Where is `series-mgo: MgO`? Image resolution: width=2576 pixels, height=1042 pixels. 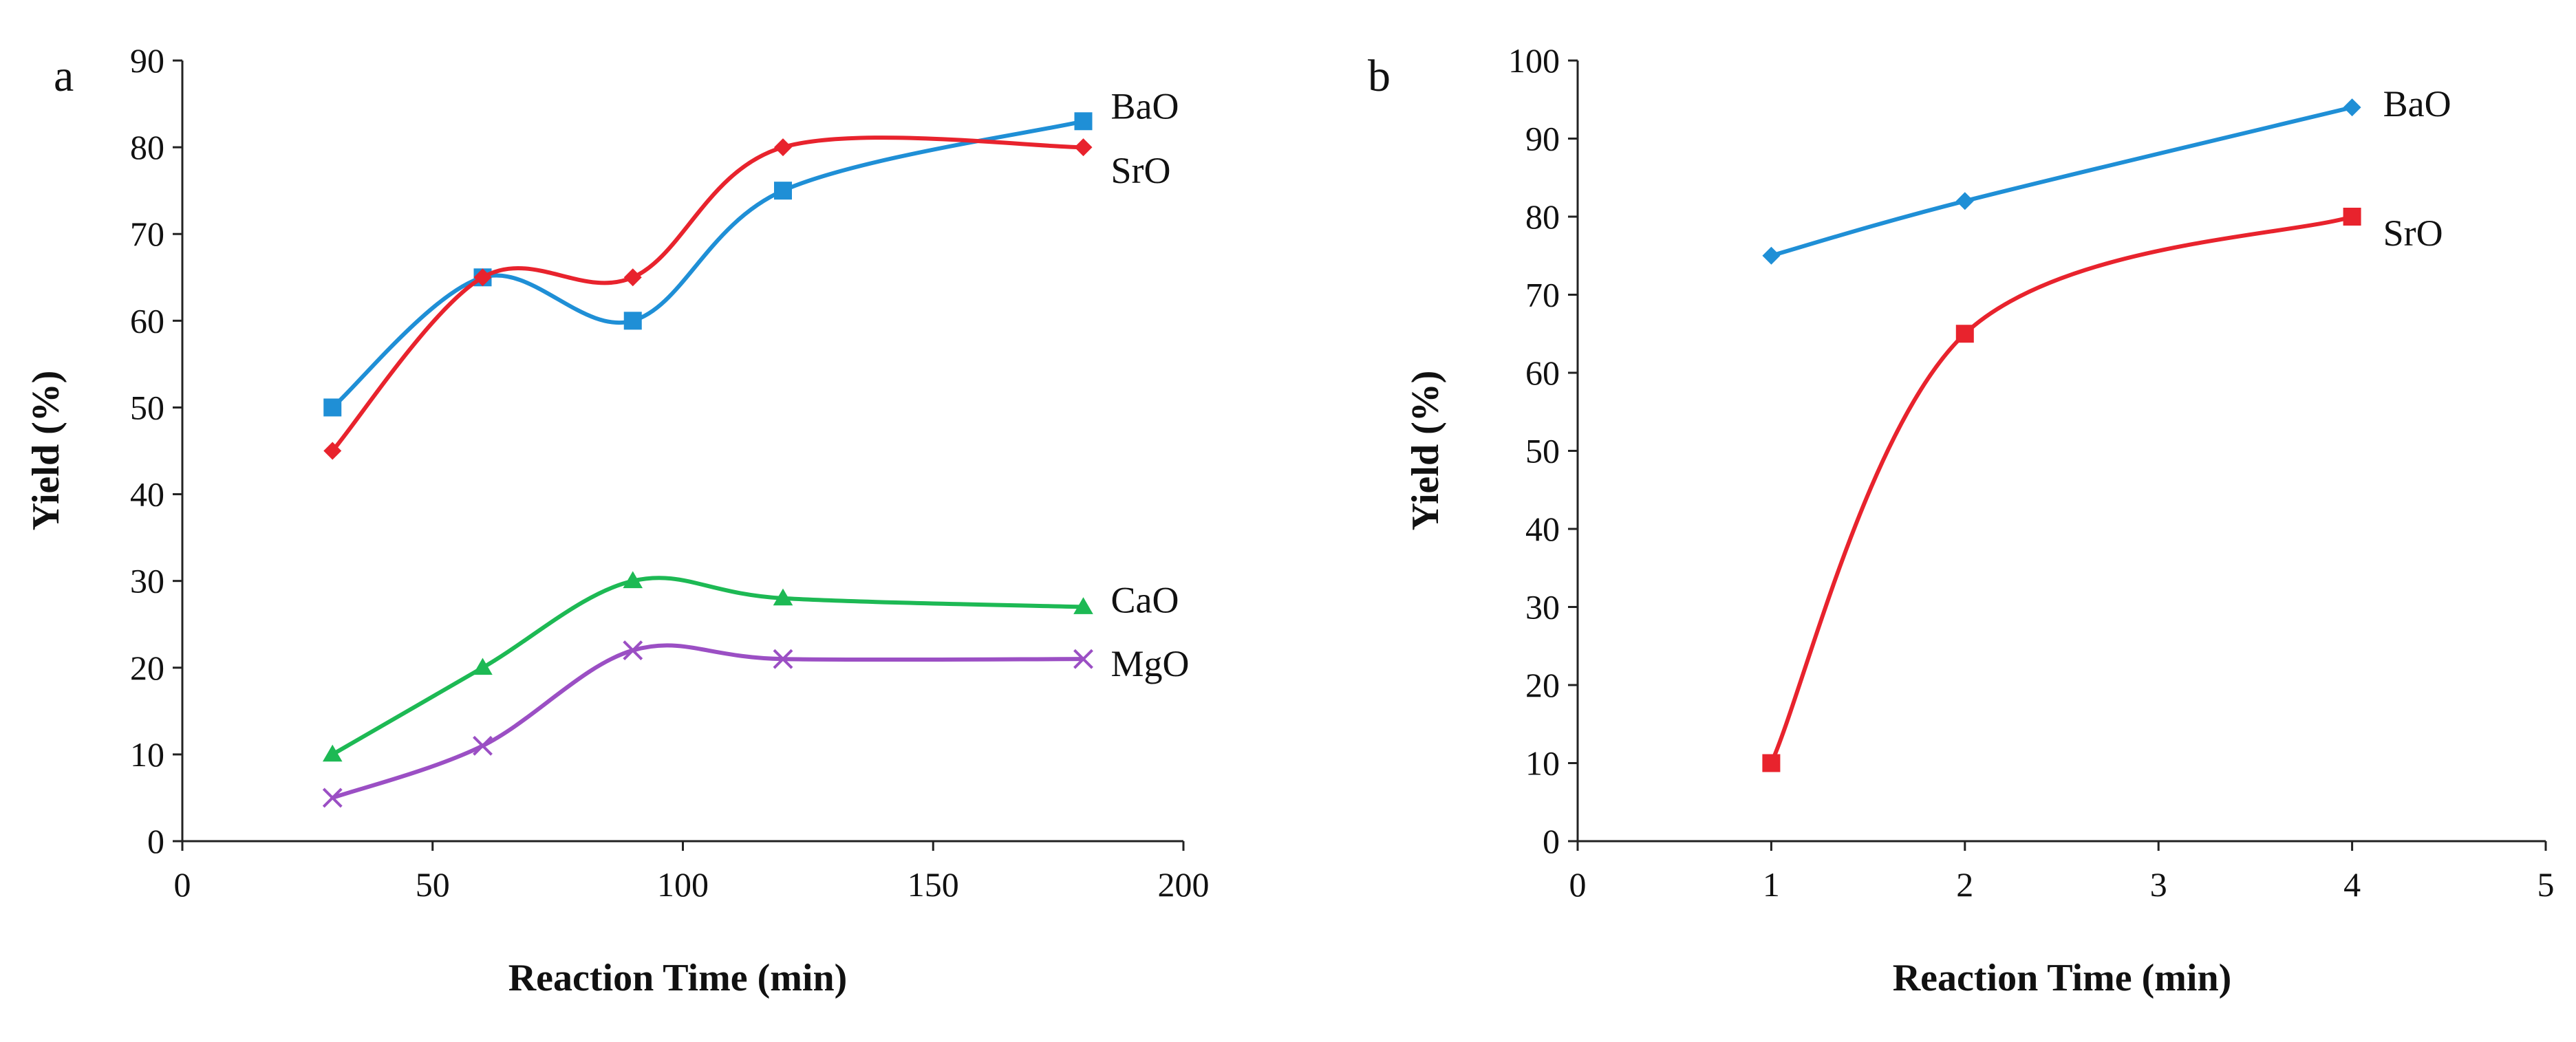 series-mgo: MgO is located at coordinates (756, 724).